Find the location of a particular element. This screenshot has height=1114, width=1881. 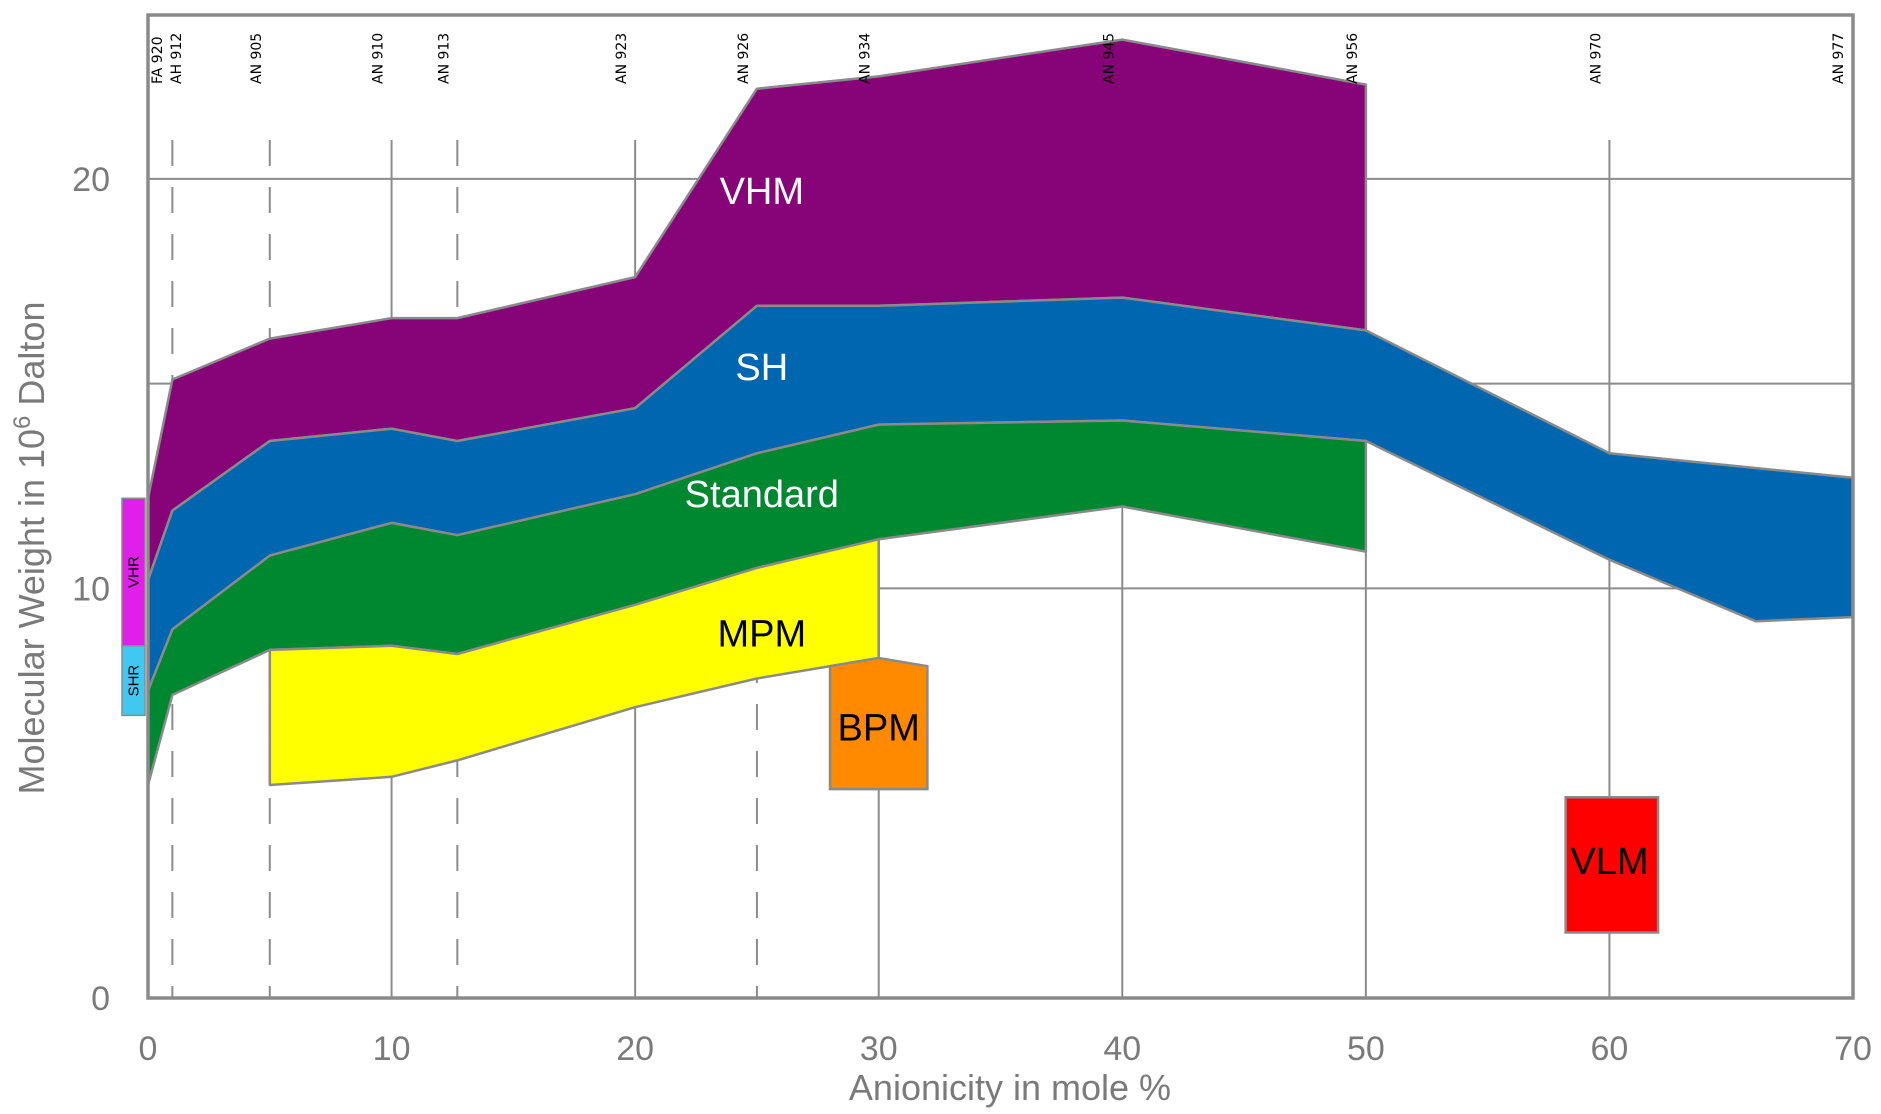

y-axis-title-sup: 6 is located at coordinates (22, 422).